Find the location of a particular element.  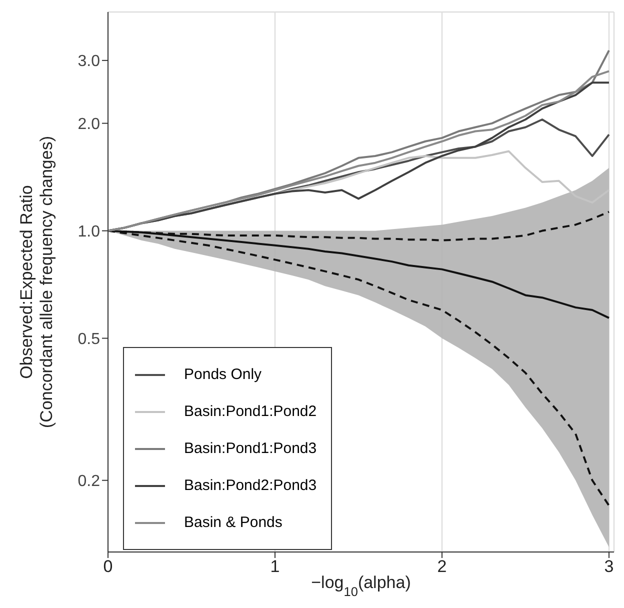

legend-label: Basin:Pond2:Pond3 is located at coordinates (250, 485).